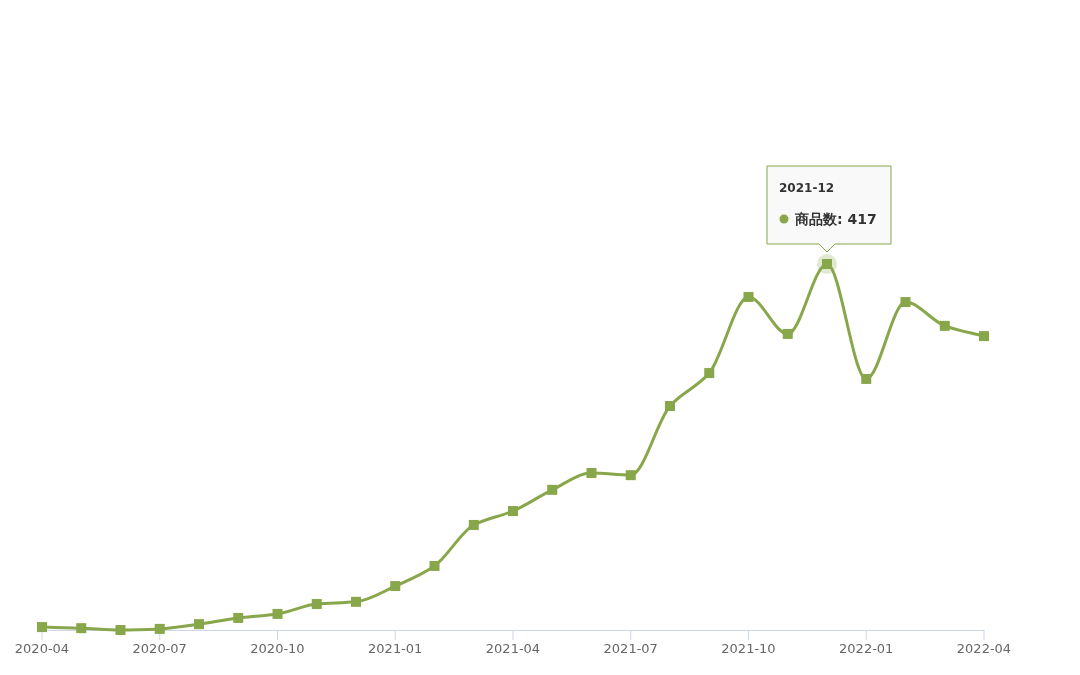 The height and width of the screenshot is (675, 1080). I want to click on x-tick-label: 2021-07, so click(630, 648).